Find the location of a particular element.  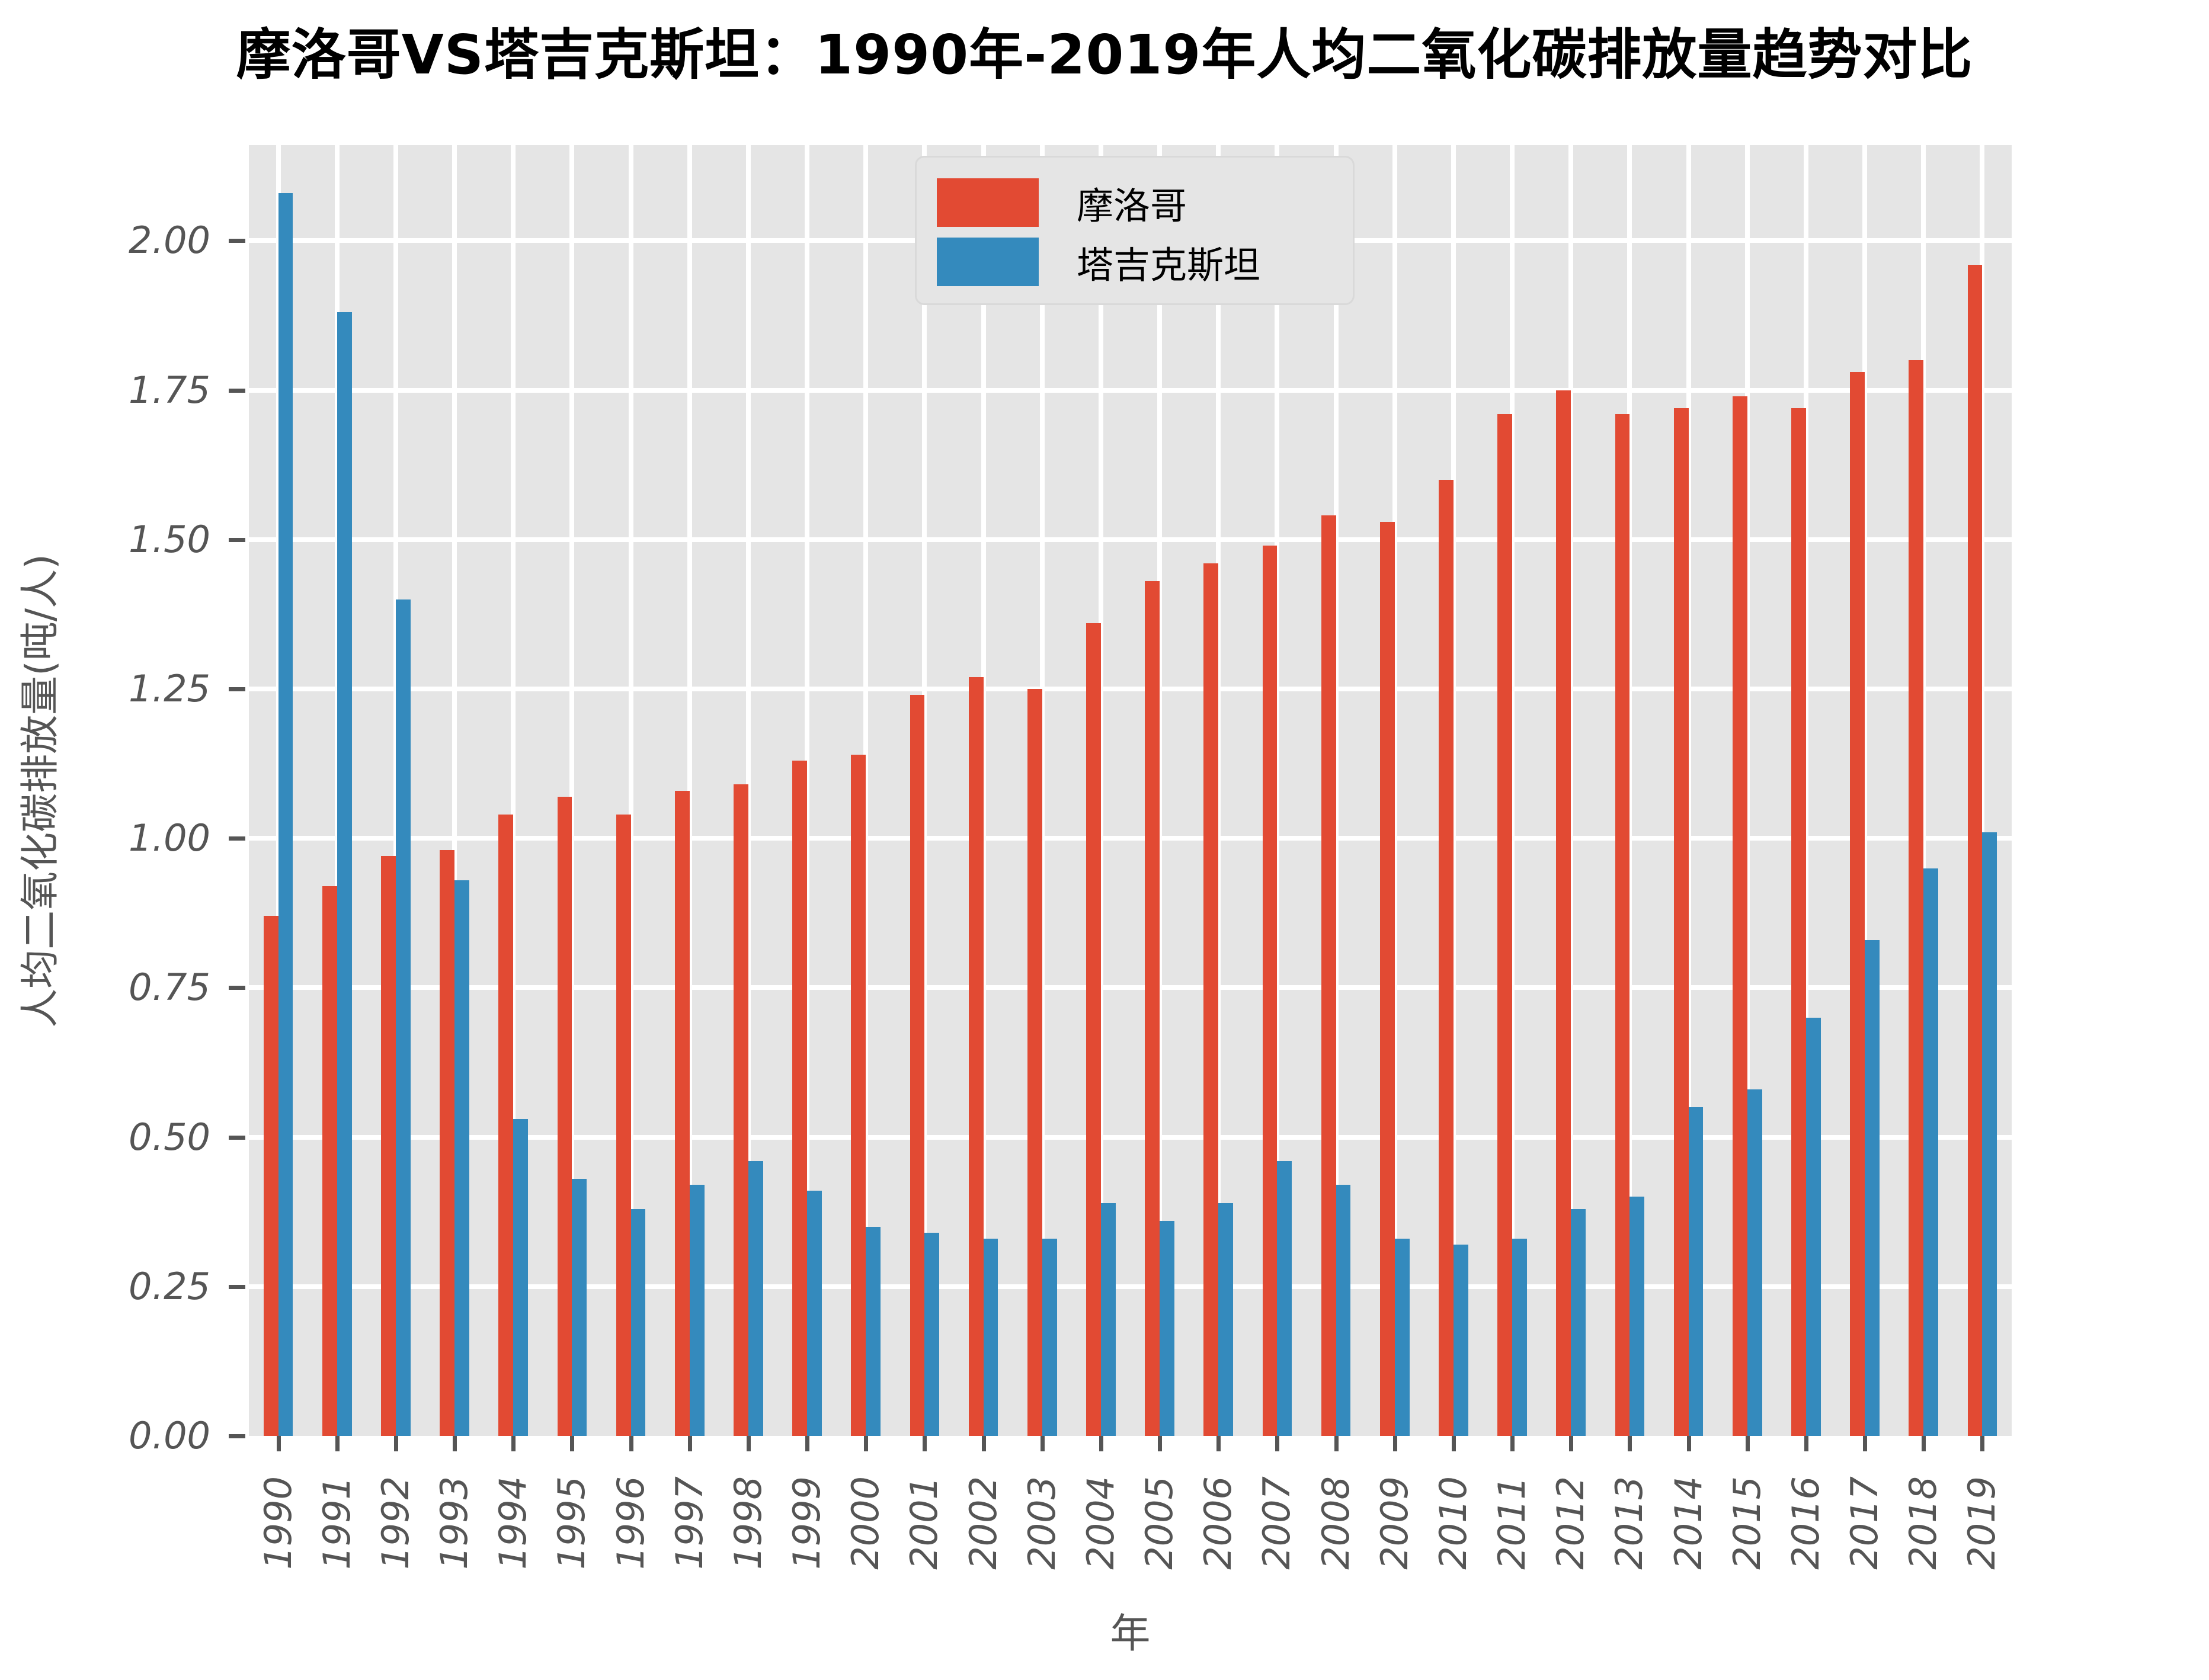

bar-tajikistan-2014 is located at coordinates (1696, 1271).